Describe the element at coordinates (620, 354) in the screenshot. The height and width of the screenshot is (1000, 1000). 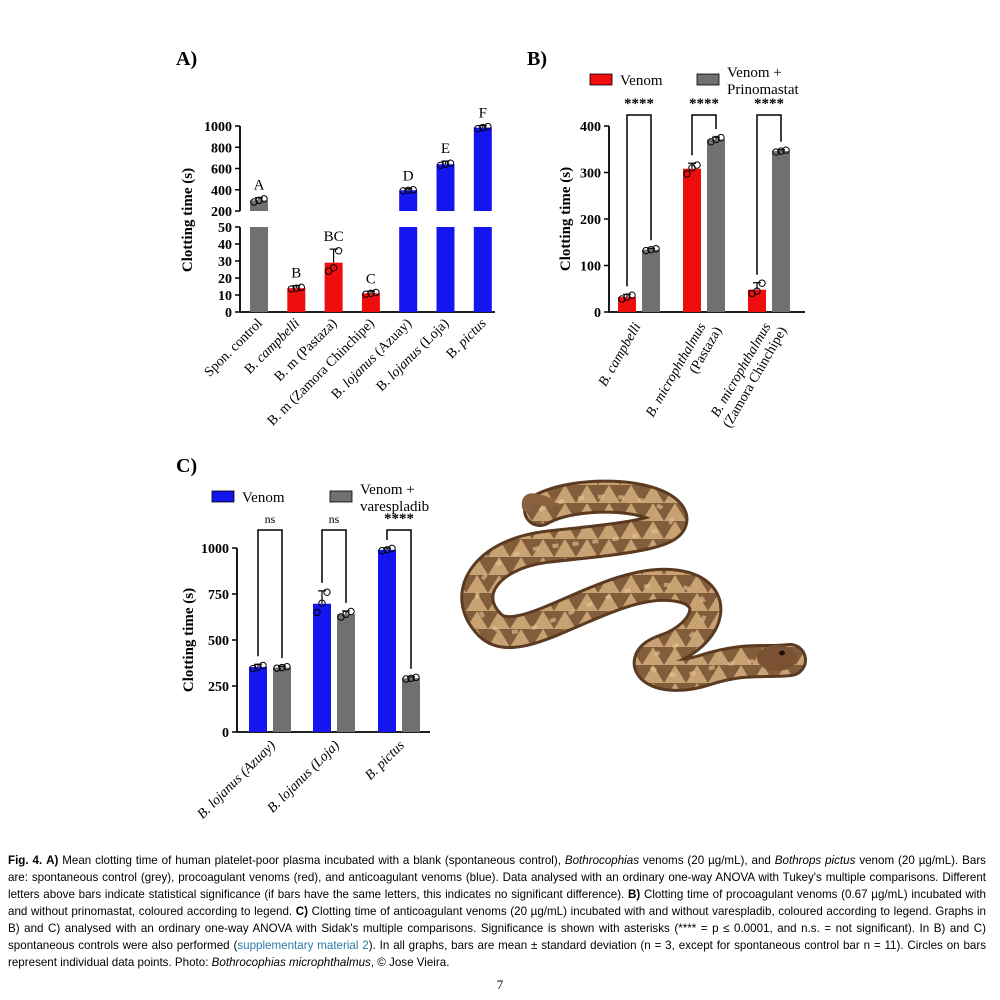
I see `x-tick-label: B. campbelli` at that location.